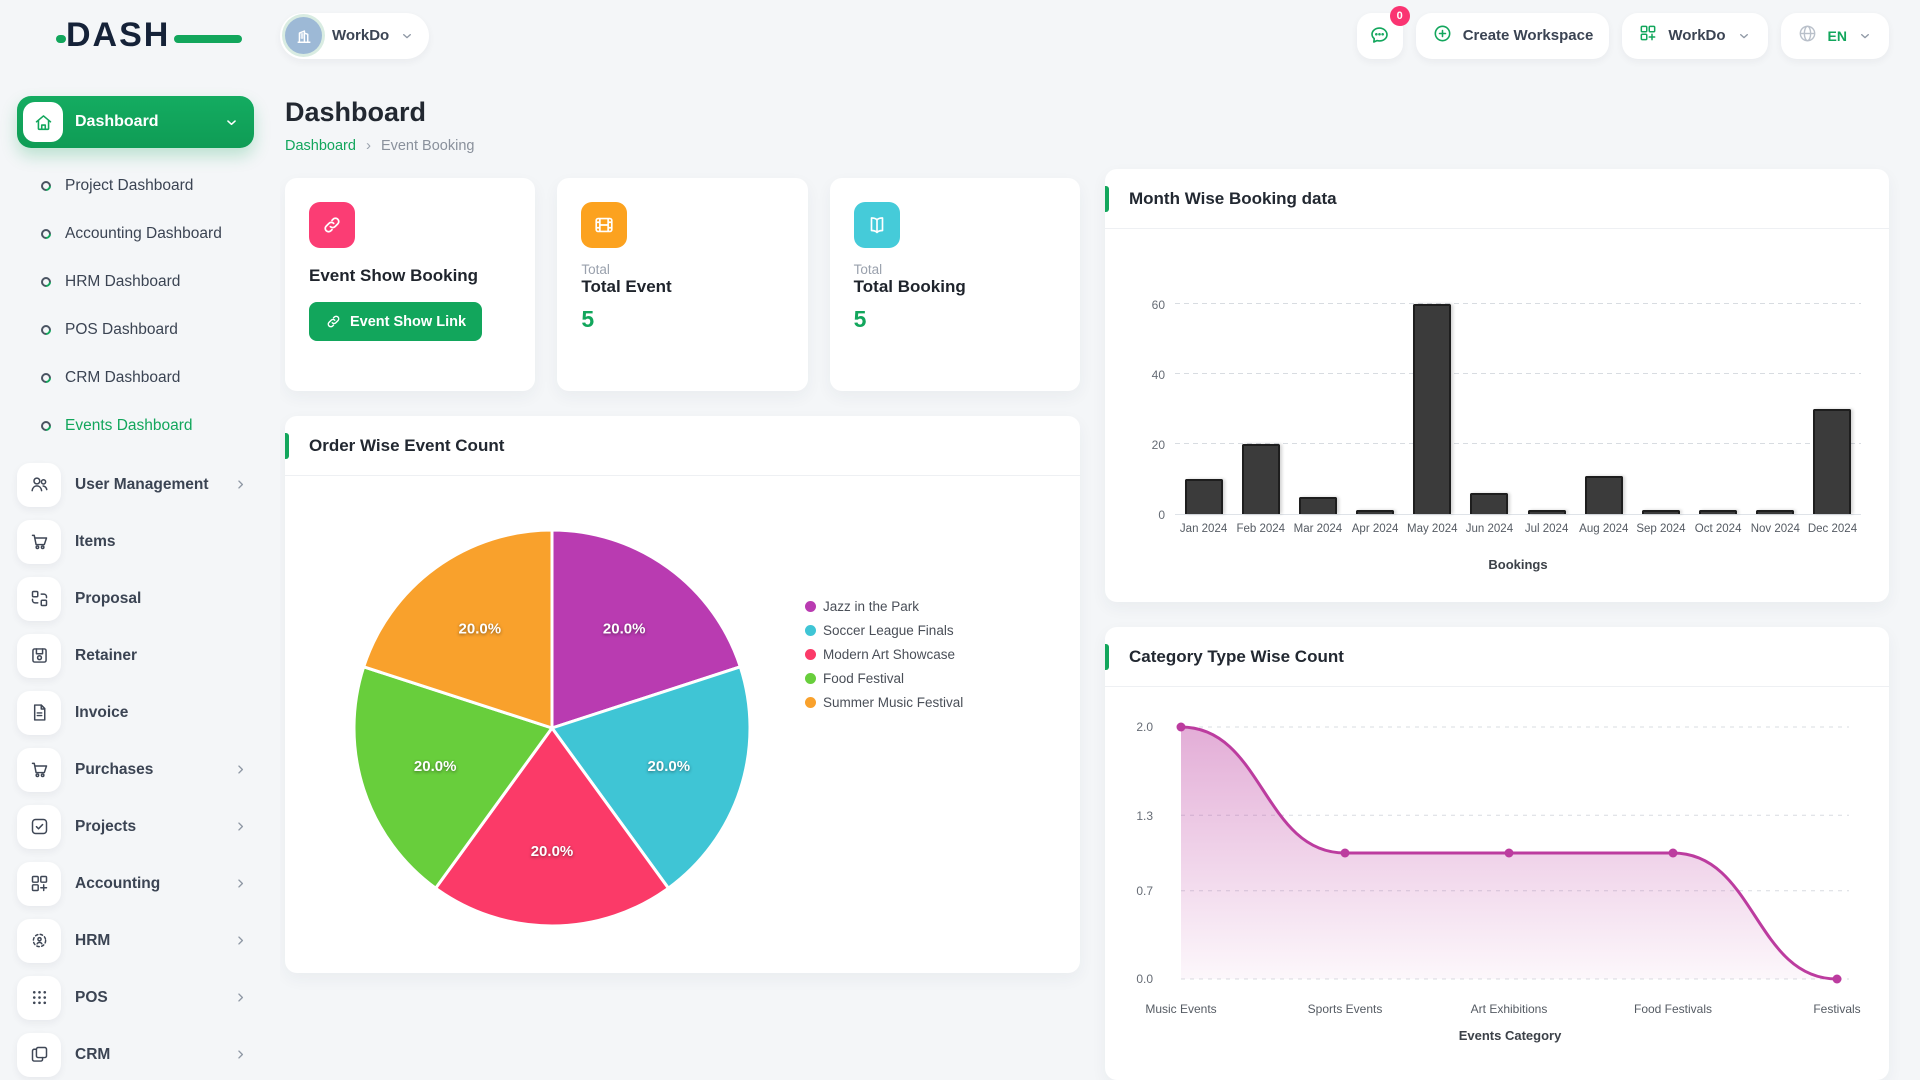 The image size is (1920, 1080). Describe the element at coordinates (168, 35) in the screenshot. I see `app-logo: DASH` at that location.